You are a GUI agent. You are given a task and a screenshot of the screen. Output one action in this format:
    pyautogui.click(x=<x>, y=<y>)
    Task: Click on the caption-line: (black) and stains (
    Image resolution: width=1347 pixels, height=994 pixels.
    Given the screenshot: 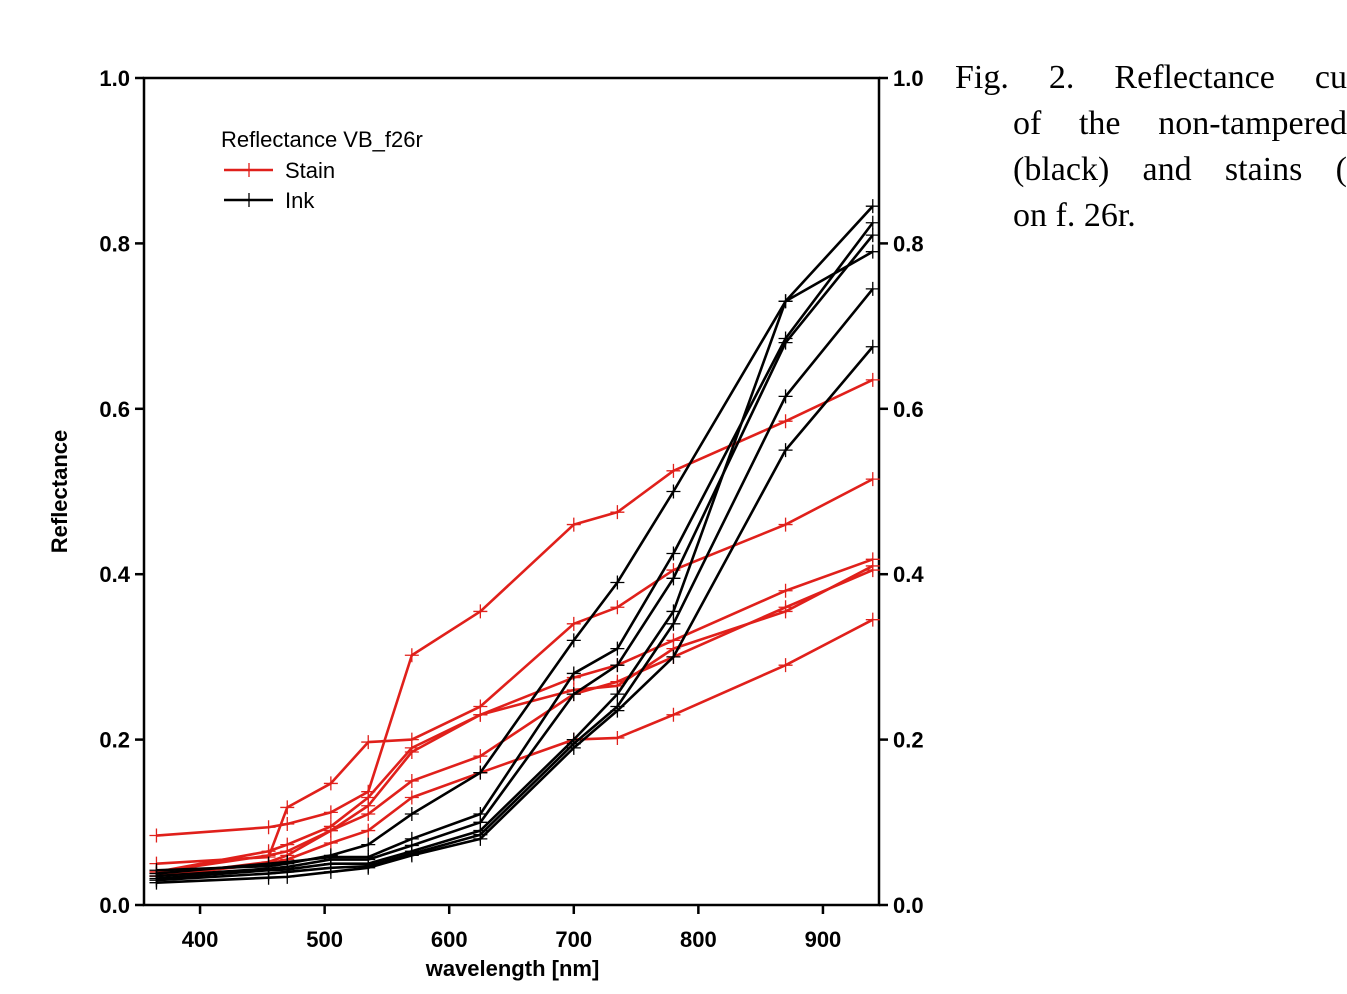 What is the action you would take?
    pyautogui.click(x=1180, y=169)
    